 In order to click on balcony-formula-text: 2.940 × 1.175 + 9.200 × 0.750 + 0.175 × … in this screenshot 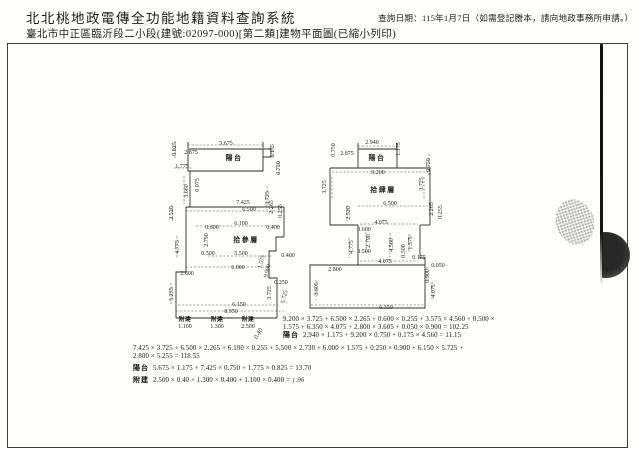, I will do `click(382, 335)`.